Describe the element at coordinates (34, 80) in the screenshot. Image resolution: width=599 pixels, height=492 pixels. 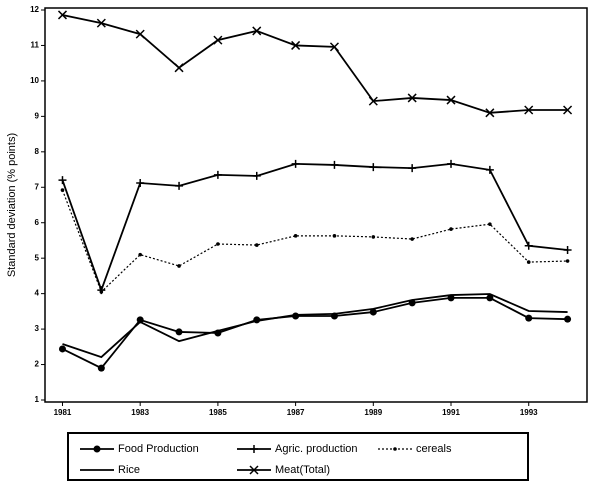
I see `y-tick-label: 10` at that location.